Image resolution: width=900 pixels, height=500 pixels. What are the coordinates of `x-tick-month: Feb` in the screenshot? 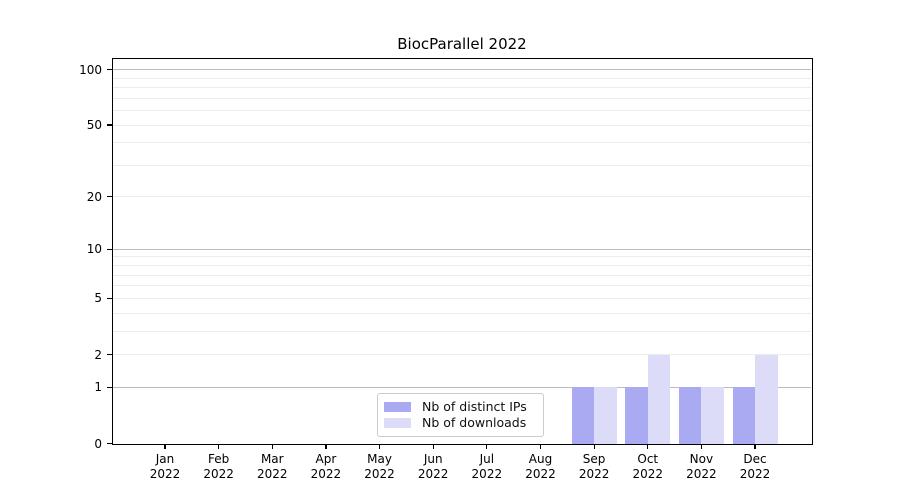 It's located at (219, 458).